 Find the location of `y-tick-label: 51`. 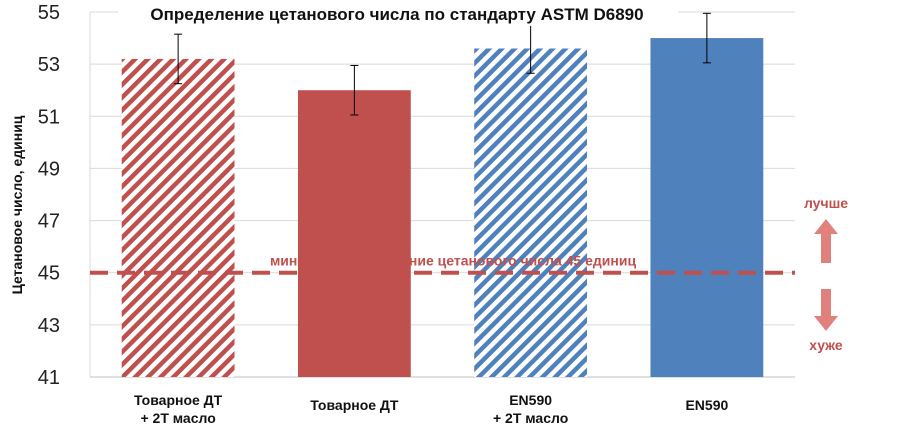

y-tick-label: 51 is located at coordinates (49, 117).